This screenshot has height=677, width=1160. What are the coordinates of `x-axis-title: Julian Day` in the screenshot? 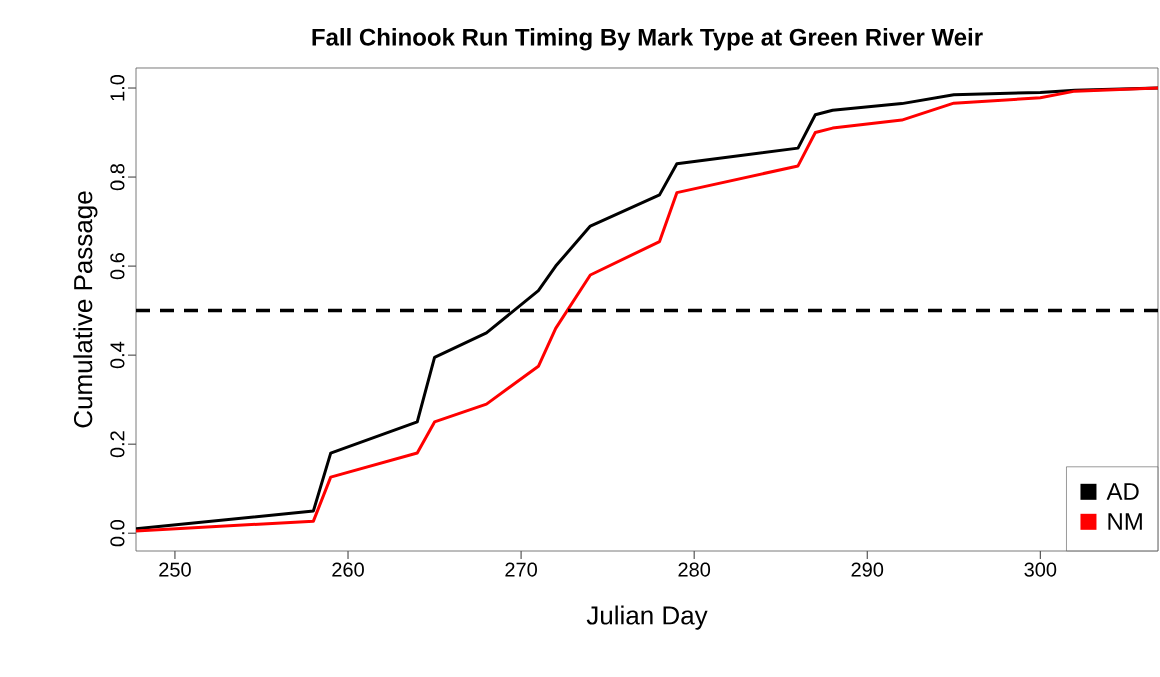 It's located at (647, 617).